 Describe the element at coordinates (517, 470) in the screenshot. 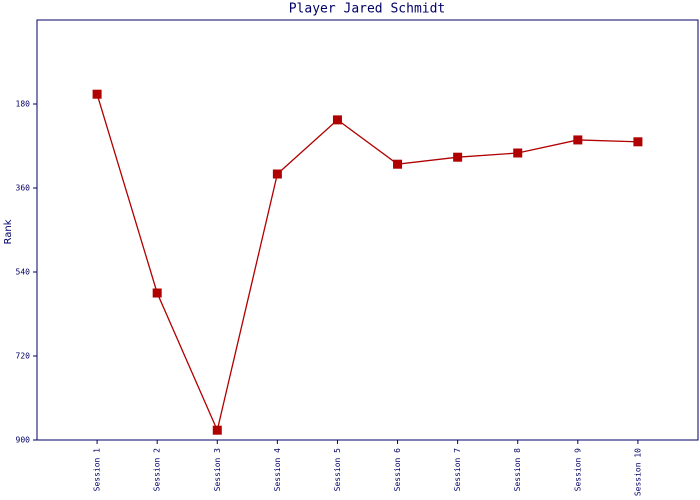

I see `x-tick-label: Session 8` at that location.